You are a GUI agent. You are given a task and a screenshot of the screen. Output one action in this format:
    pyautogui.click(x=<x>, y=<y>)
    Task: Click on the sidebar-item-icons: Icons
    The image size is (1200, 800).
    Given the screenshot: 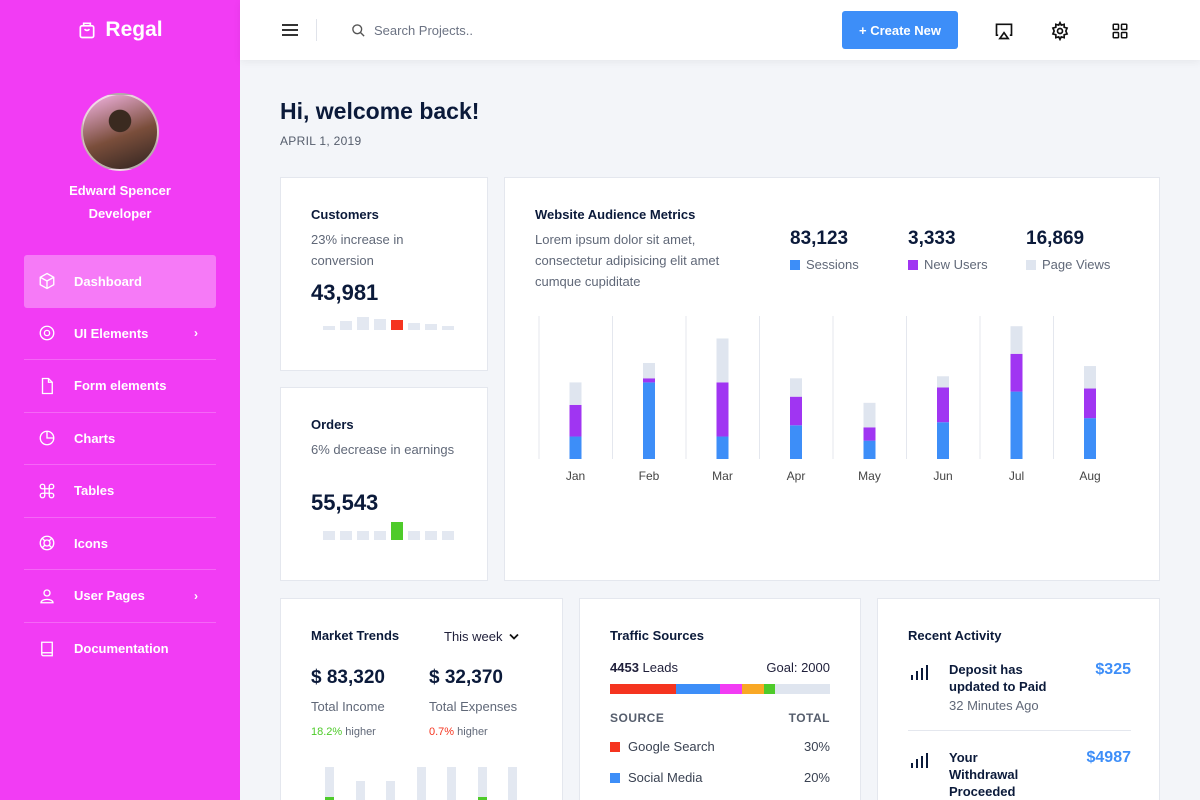 What is the action you would take?
    pyautogui.click(x=120, y=544)
    